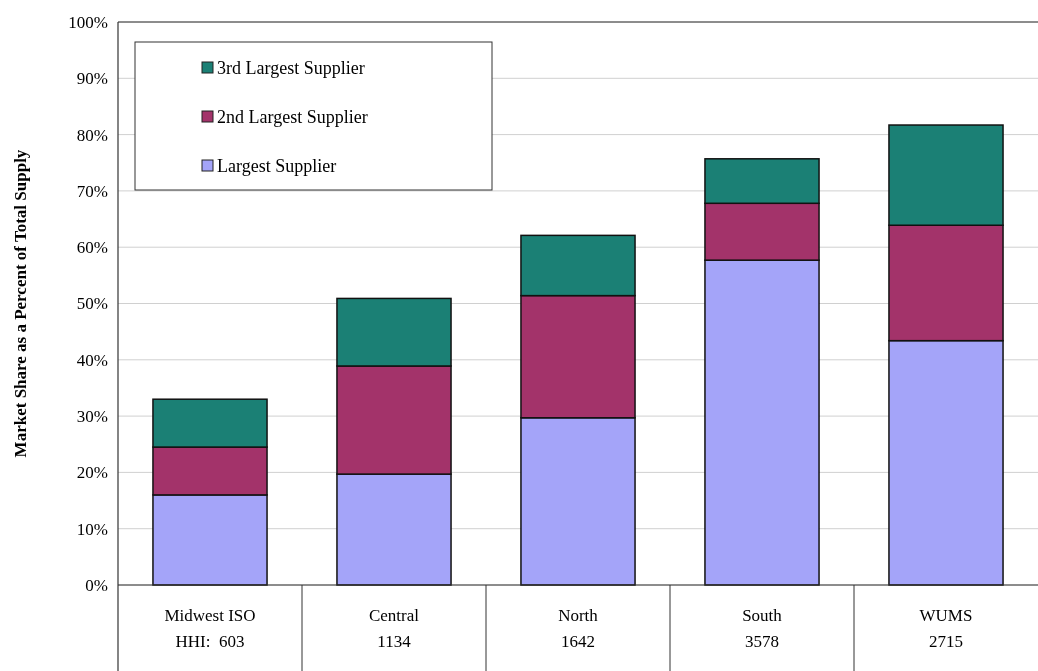 This screenshot has width=1038, height=671. I want to click on y-tick-label: 70%, so click(92, 191).